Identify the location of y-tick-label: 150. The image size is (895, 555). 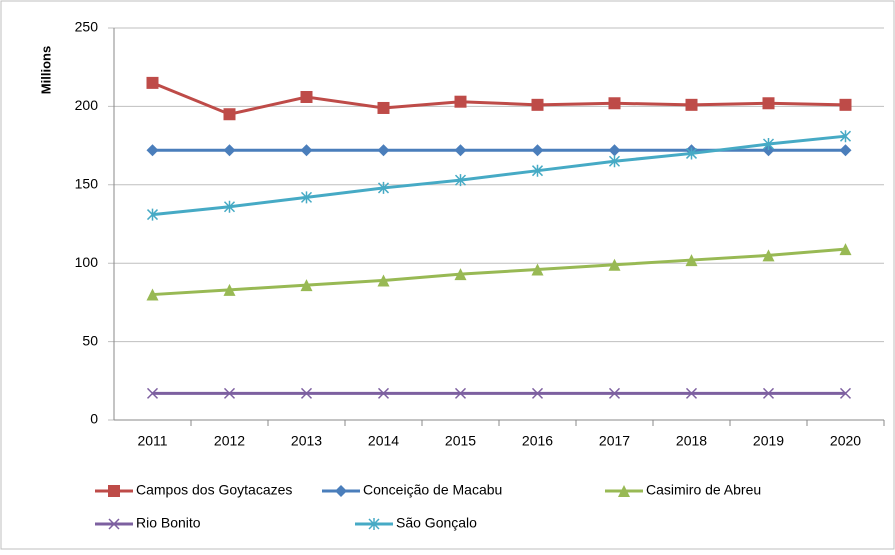
(87, 184).